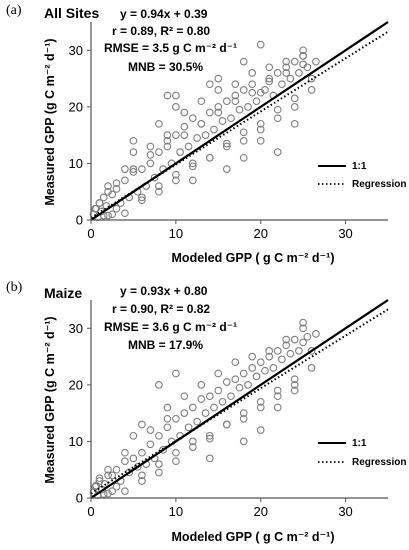 This screenshot has width=409, height=550. I want to click on mnb-stat: MNB = 17.9%, so click(165, 345).